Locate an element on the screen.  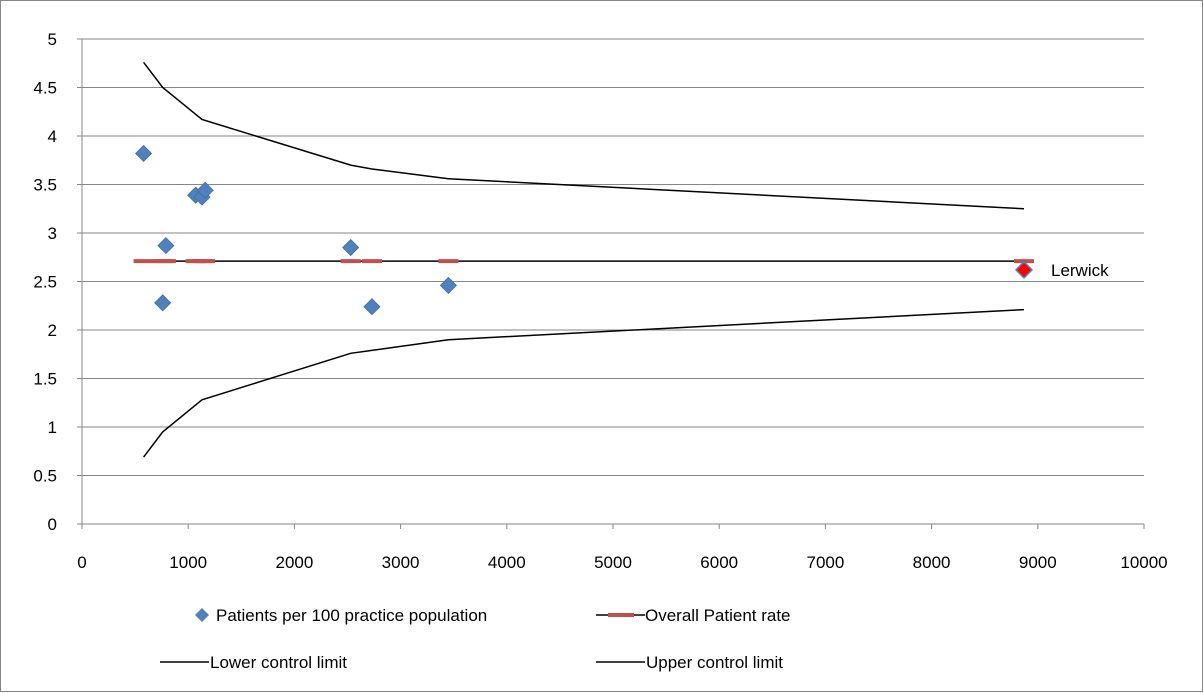
legend-item-lower-limit: Lower control limit is located at coordinates (253, 662).